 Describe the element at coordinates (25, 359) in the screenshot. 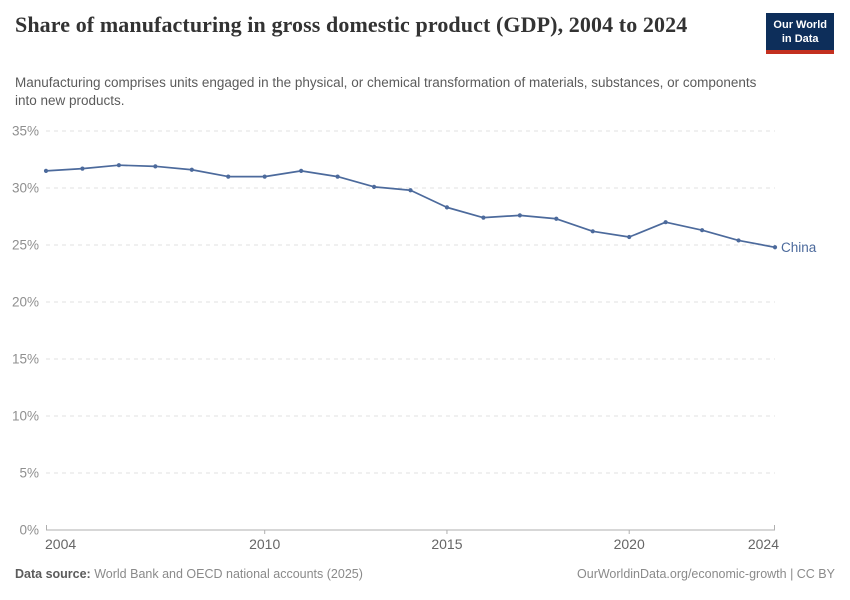

I see `y-tick-label: 15%` at that location.